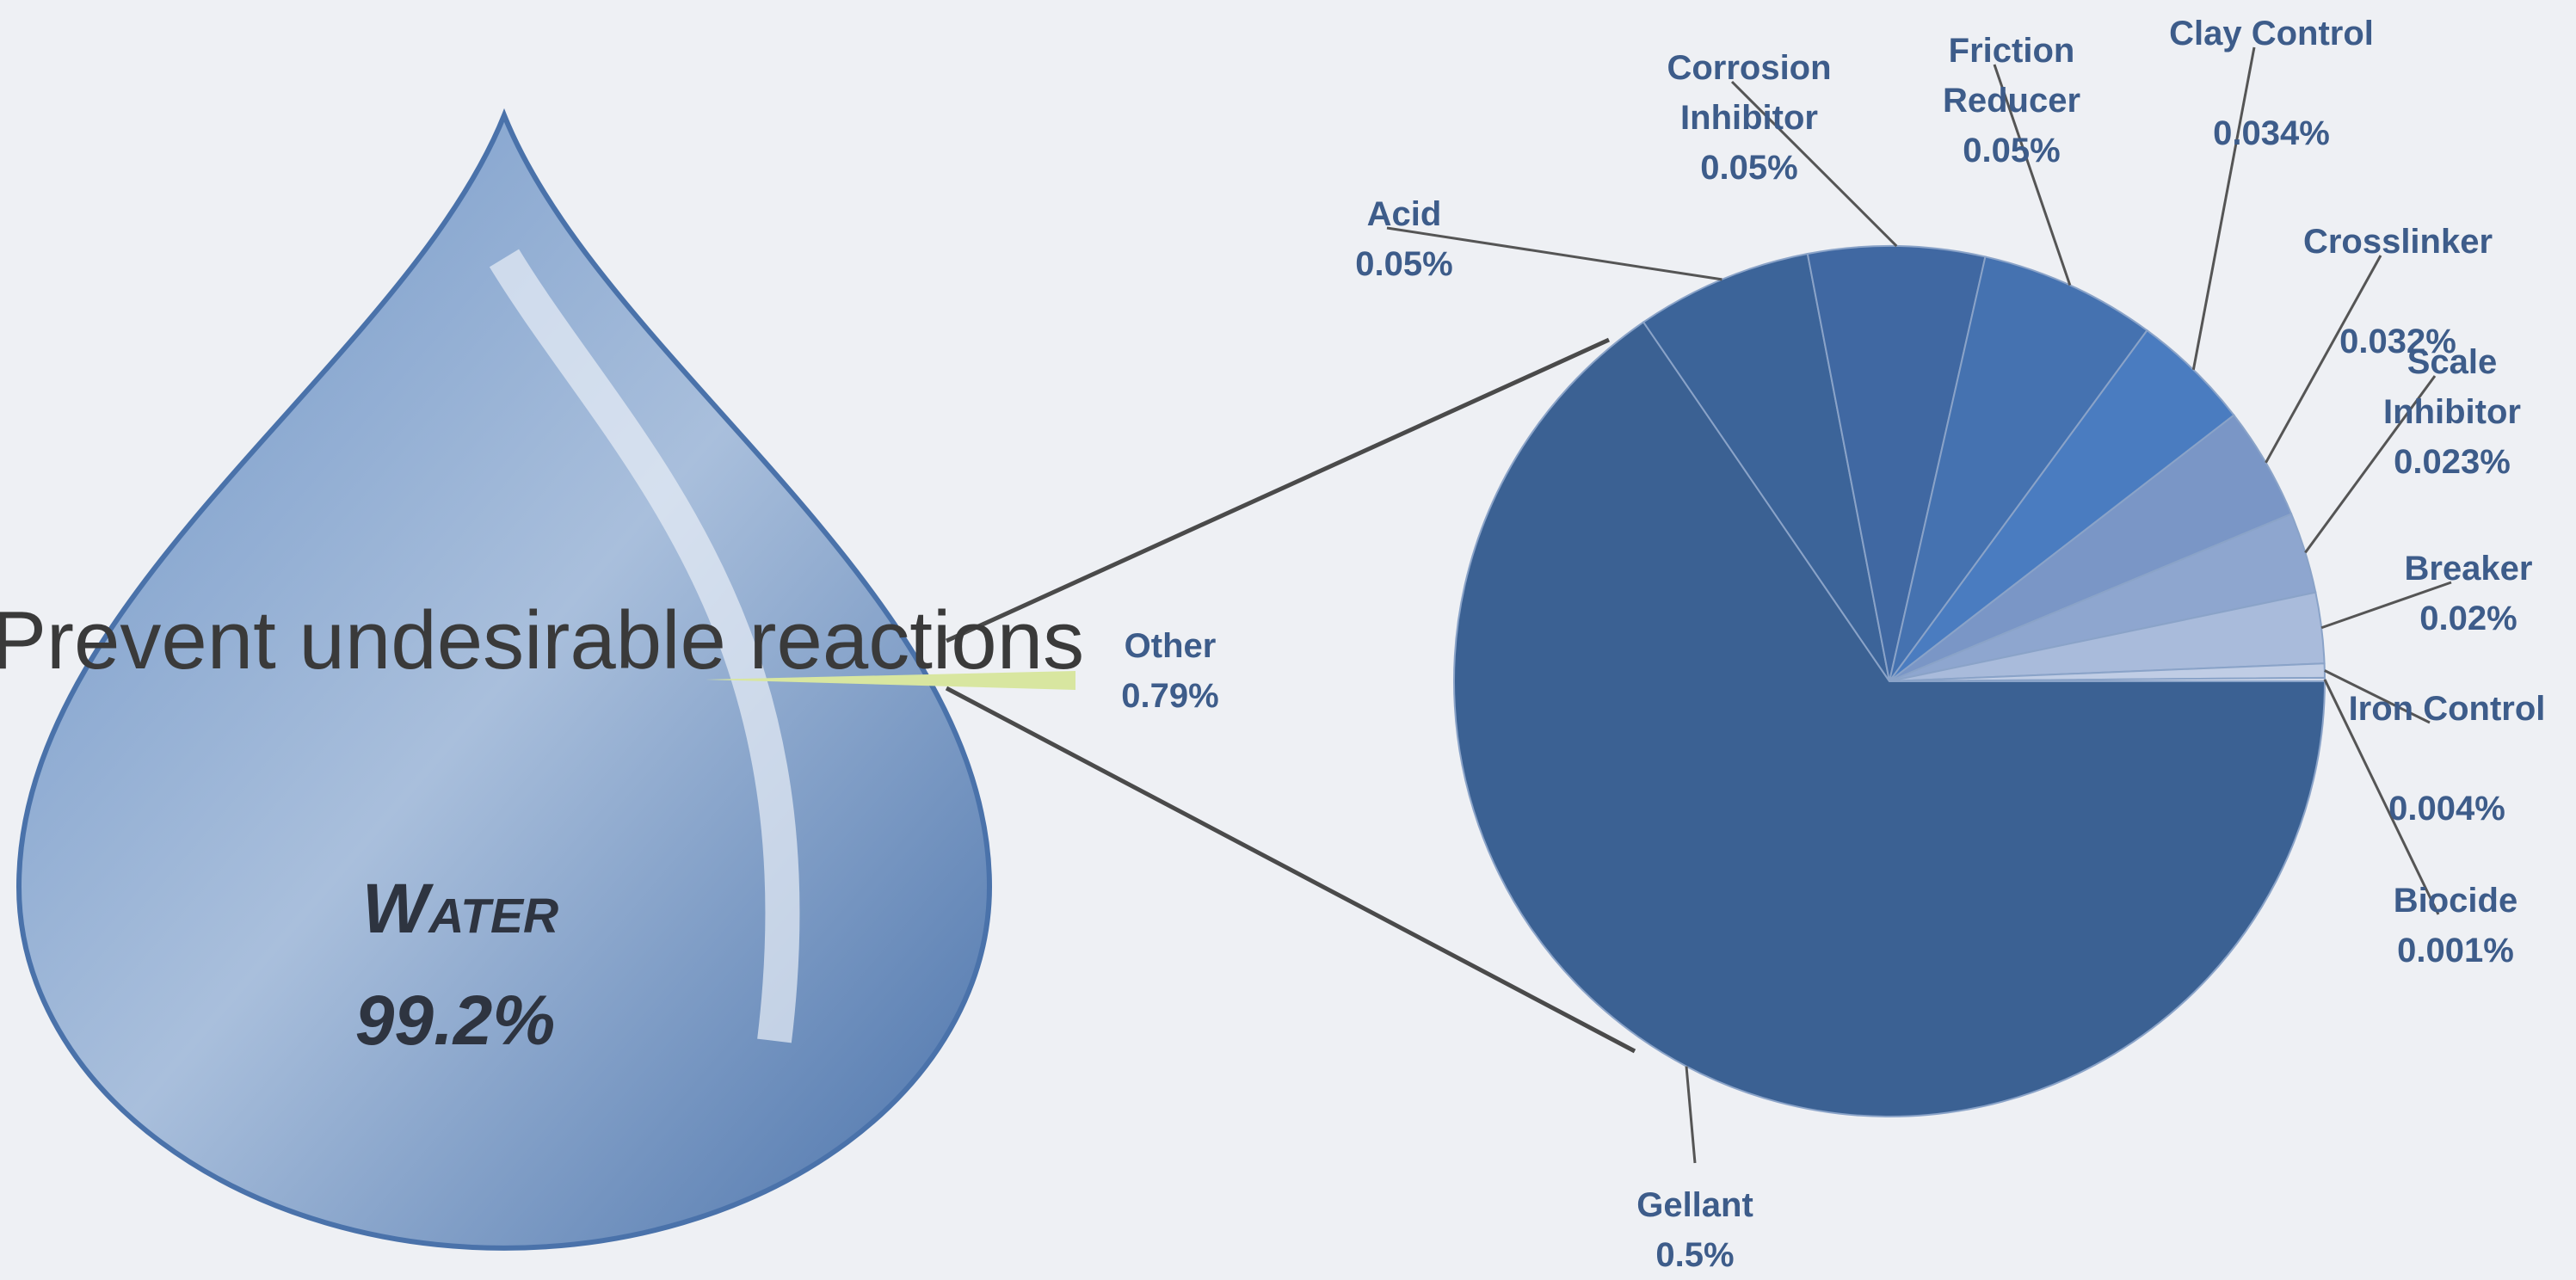 This screenshot has height=1280, width=2576. Describe the element at coordinates (2456, 951) in the screenshot. I see `slice-value: 0.001%` at that location.